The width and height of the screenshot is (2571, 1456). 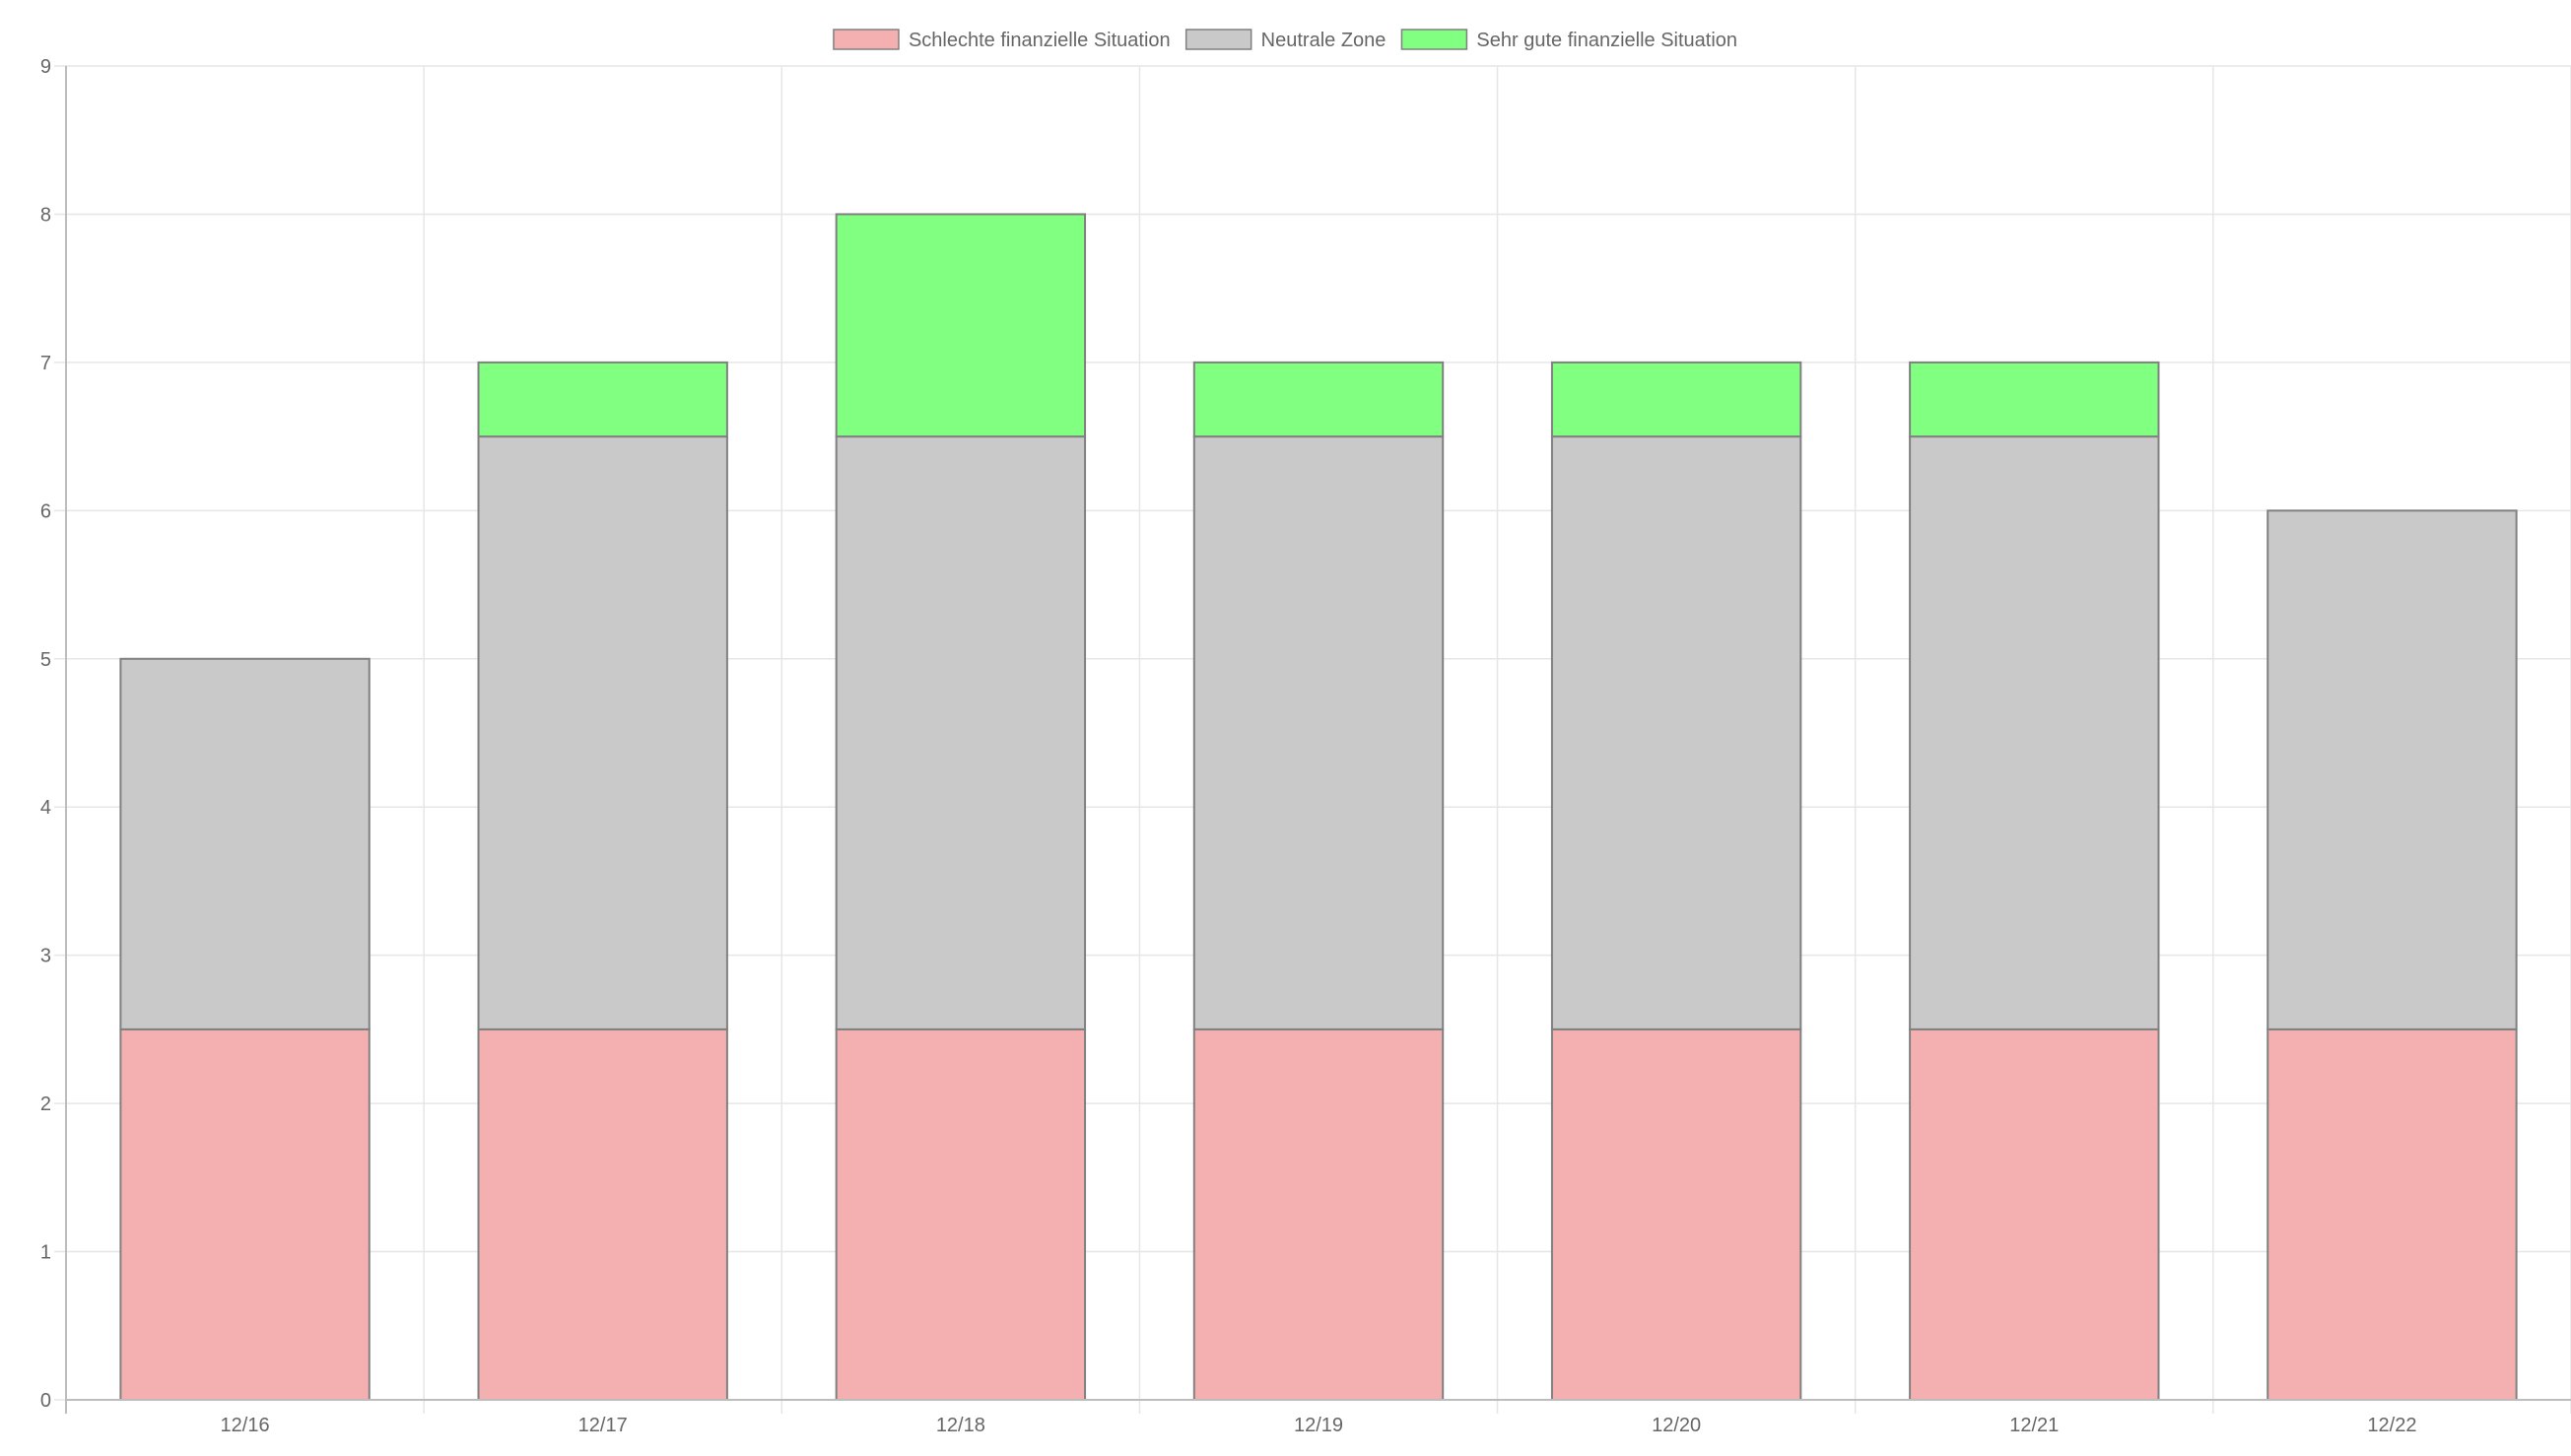 I want to click on x-tick-label: 12/19, so click(x=1318, y=1425).